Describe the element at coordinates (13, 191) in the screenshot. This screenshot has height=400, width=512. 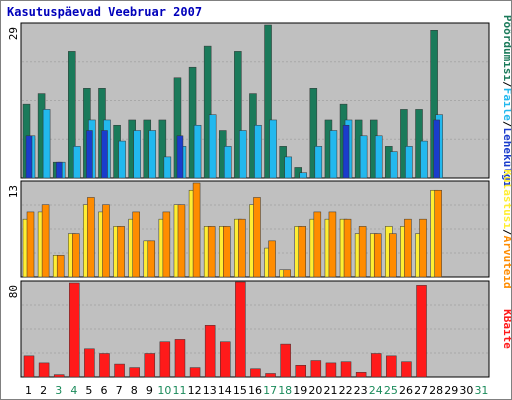
I see `panel-middle-ymax-label: 13` at that location.